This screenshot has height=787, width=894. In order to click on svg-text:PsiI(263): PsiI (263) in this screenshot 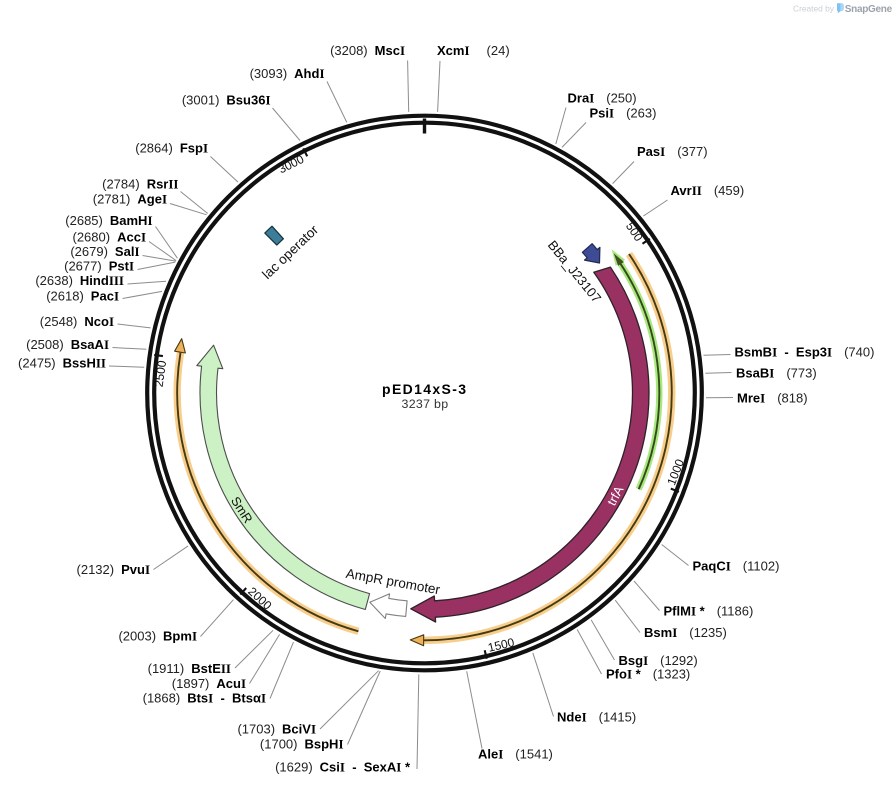, I will do `click(623, 113)`.